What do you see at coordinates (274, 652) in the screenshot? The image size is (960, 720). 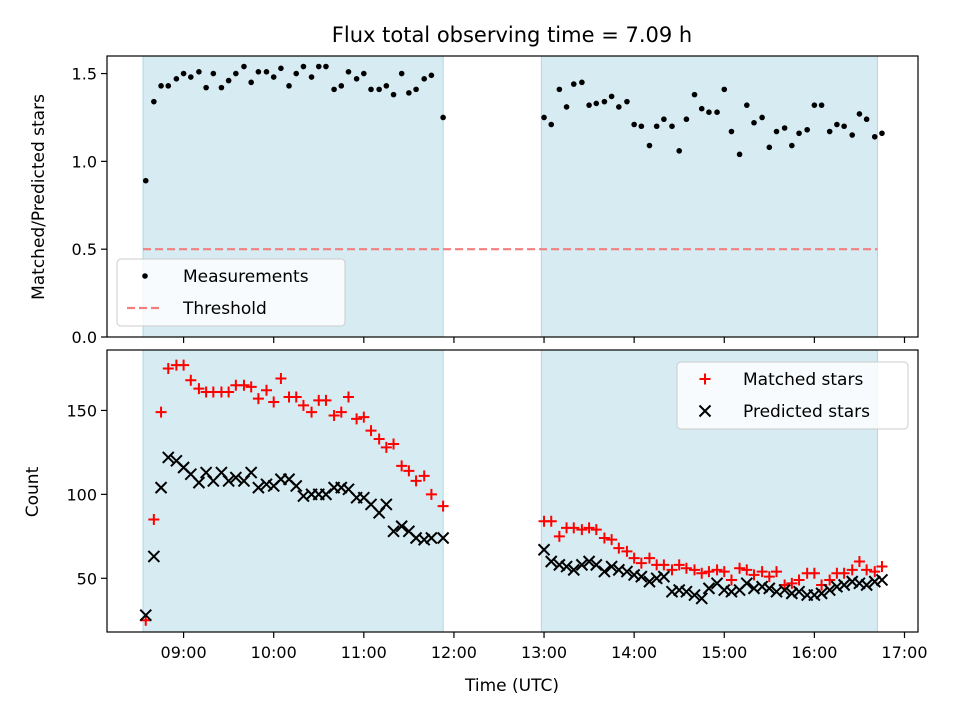 I see `x-tick-label: 10:00` at bounding box center [274, 652].